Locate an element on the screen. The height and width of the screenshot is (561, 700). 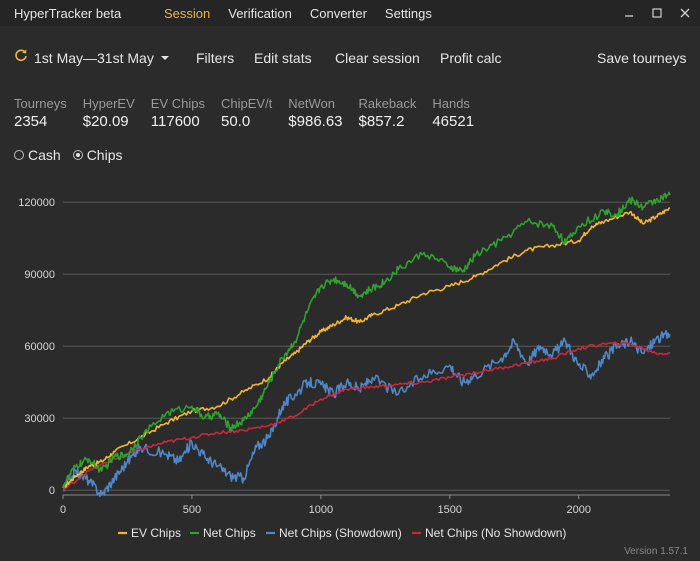
window-controls is located at coordinates (657, 13).